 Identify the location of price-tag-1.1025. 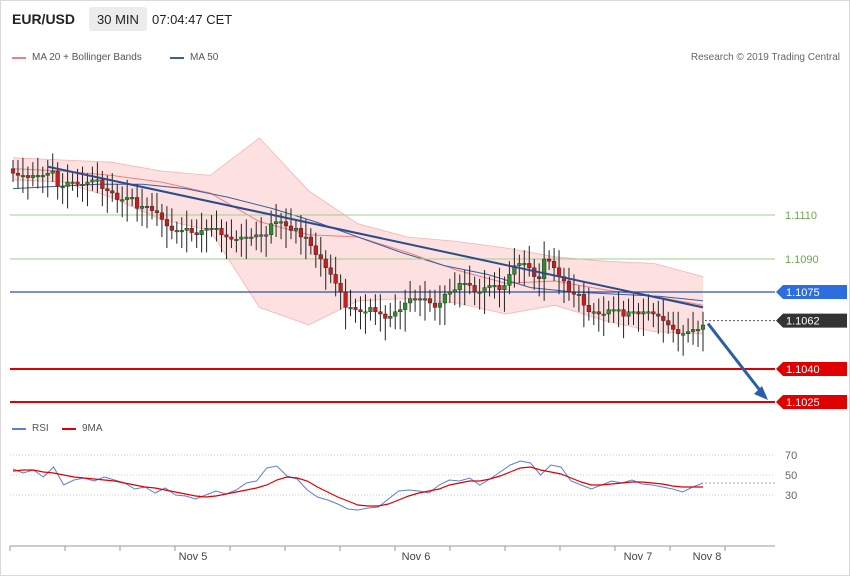
(811, 402).